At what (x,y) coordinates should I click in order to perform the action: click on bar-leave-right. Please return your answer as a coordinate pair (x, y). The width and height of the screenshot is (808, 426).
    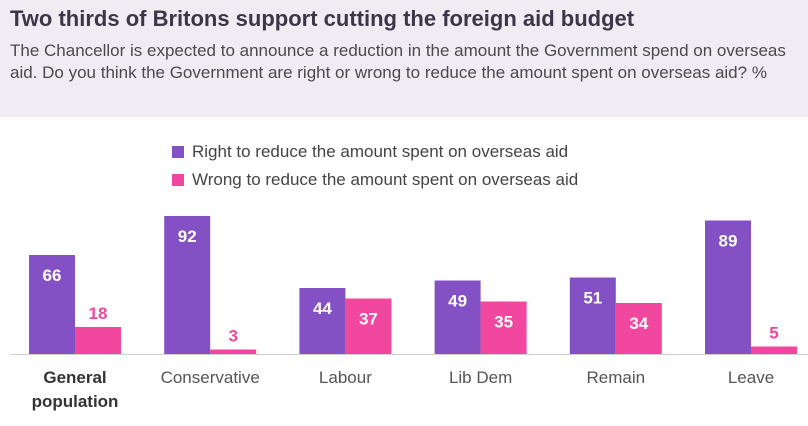
    Looking at the image, I should click on (728, 287).